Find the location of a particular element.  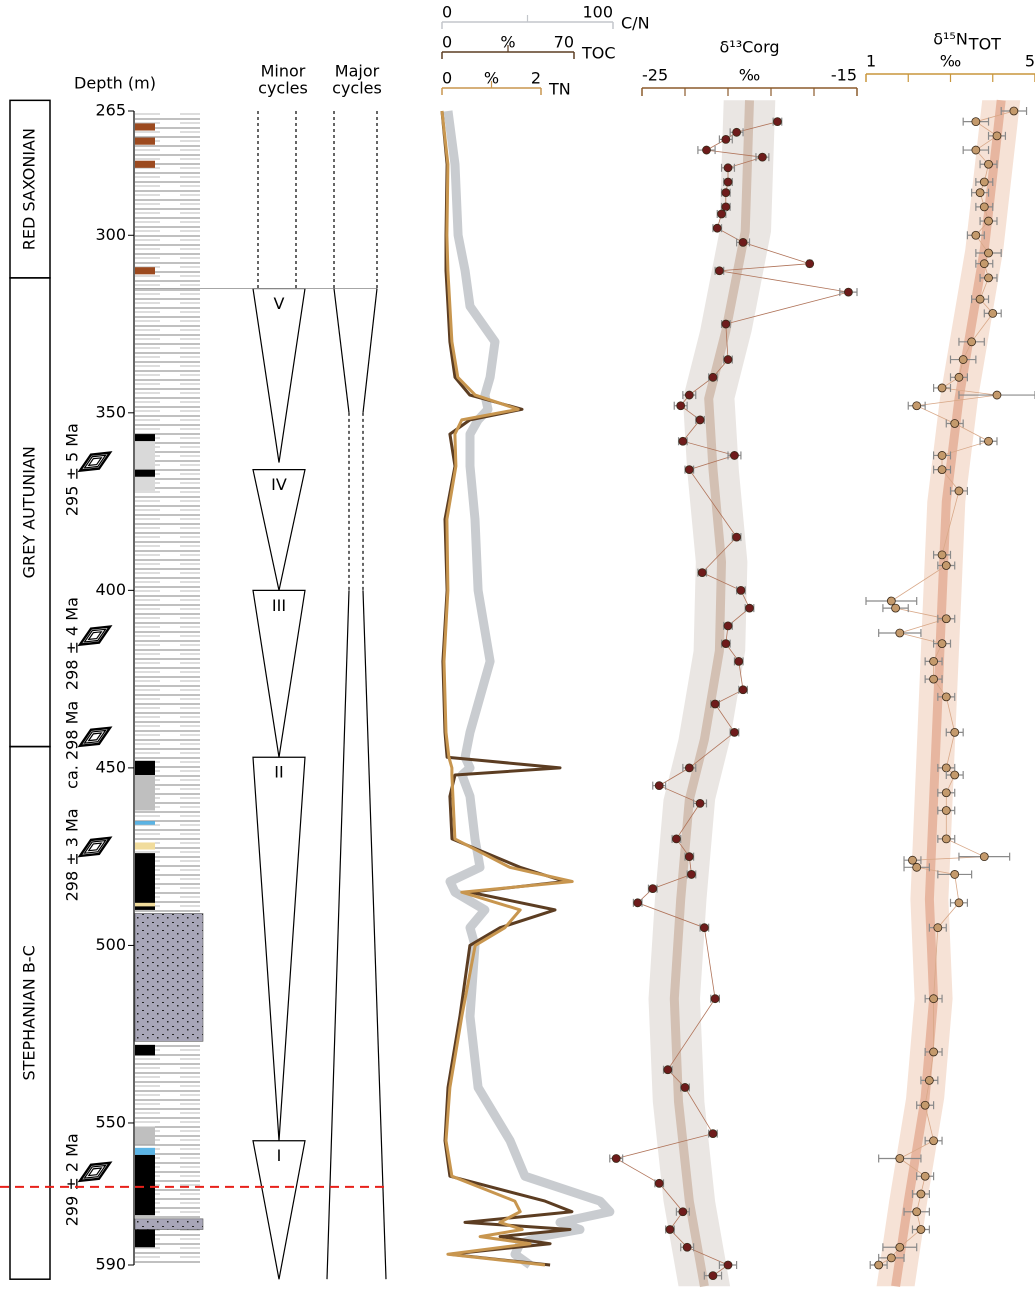

minor-cycle-label: III is located at coordinates (279, 605).